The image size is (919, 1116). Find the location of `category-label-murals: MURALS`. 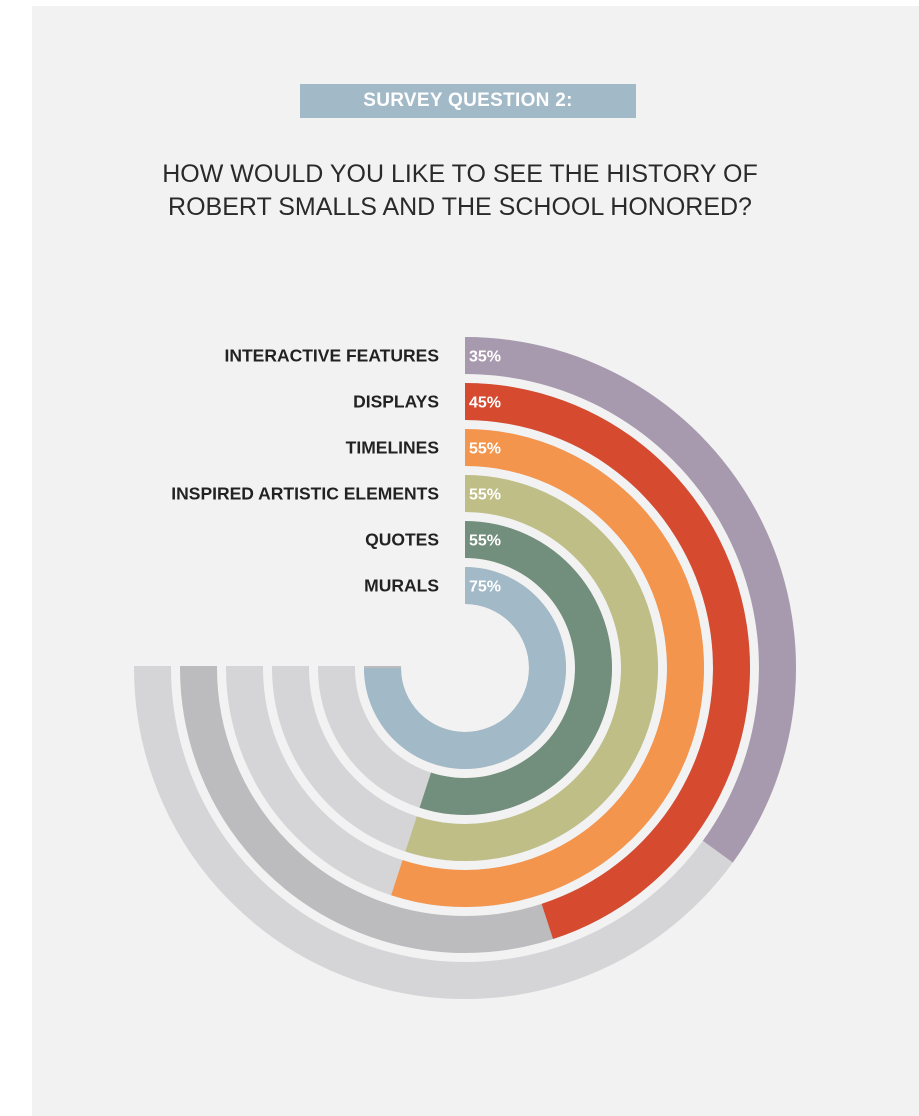

category-label-murals: MURALS is located at coordinates (401, 586).